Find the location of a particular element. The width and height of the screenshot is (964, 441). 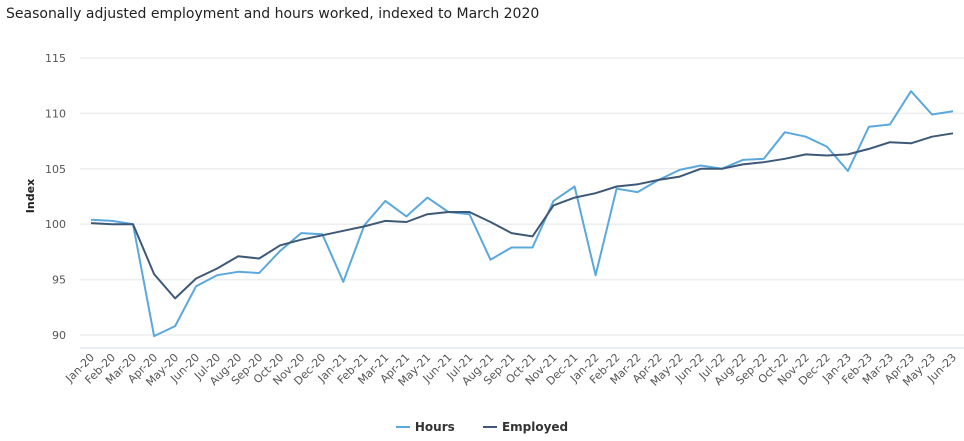

legend-item-employed: Employed is located at coordinates (525, 427).